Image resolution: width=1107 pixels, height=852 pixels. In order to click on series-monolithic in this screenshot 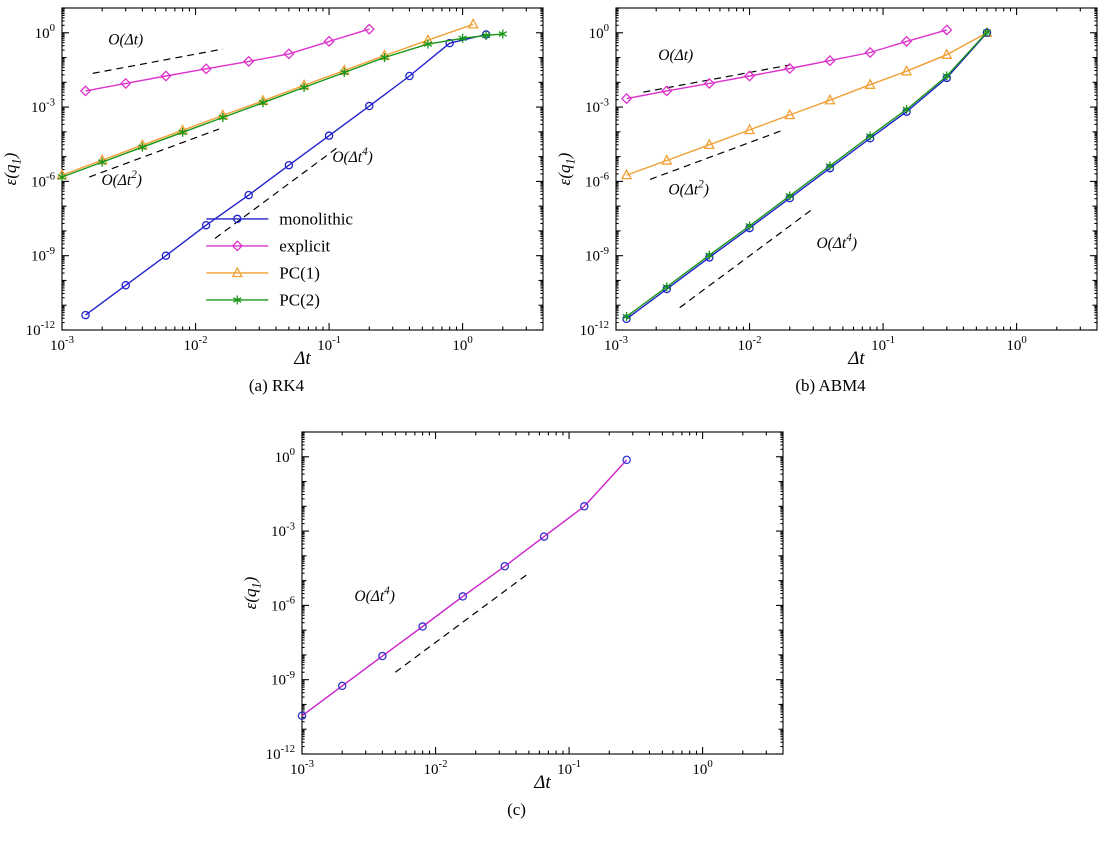, I will do `click(286, 175)`.